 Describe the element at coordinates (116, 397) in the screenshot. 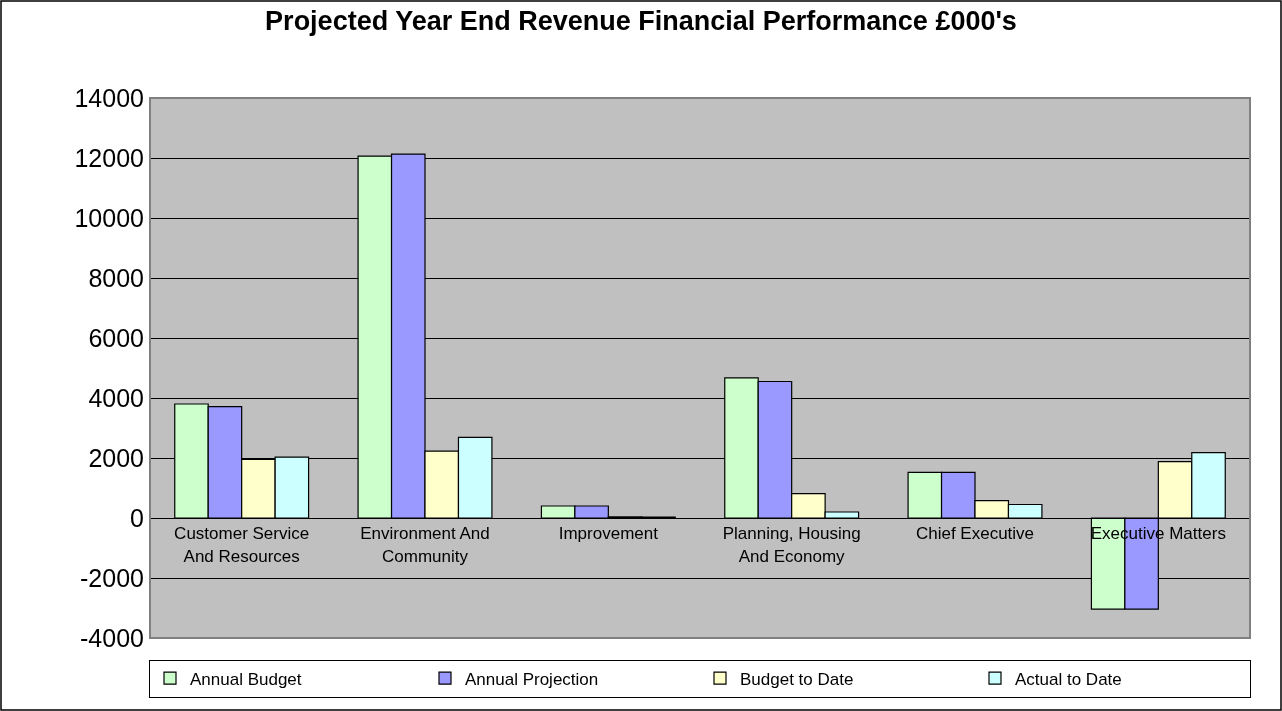

I see `y-tick-label: 4000` at that location.